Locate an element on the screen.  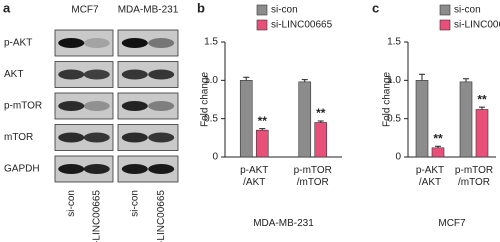
x-axis-label: MCF7 is located at coordinates (452, 223).